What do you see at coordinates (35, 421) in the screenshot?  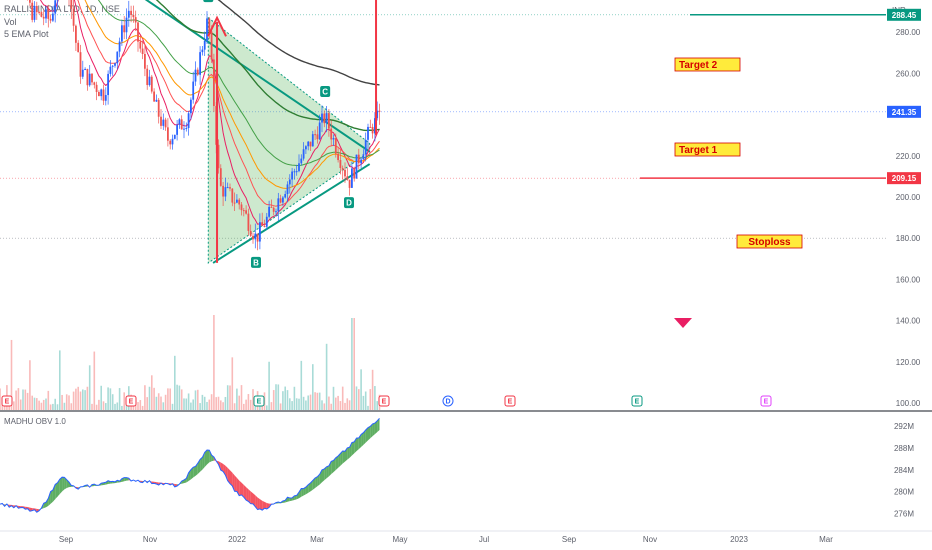 I see `obv-indicator-label: MADHU OBV 1.0` at bounding box center [35, 421].